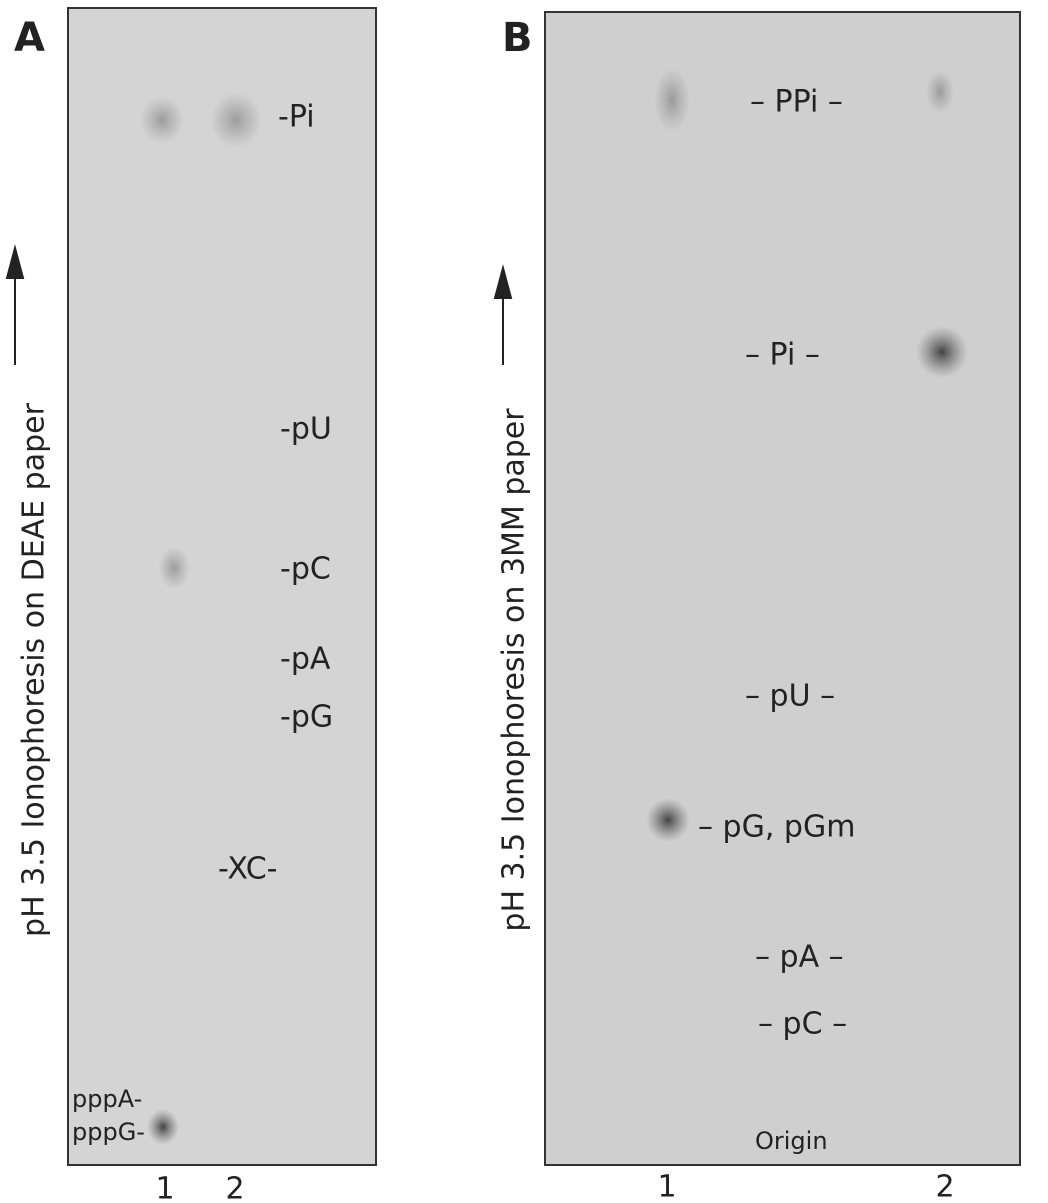 The width and height of the screenshot is (1048, 1203). Describe the element at coordinates (108, 1132) in the screenshot. I see `marker-label: pppG-` at that location.